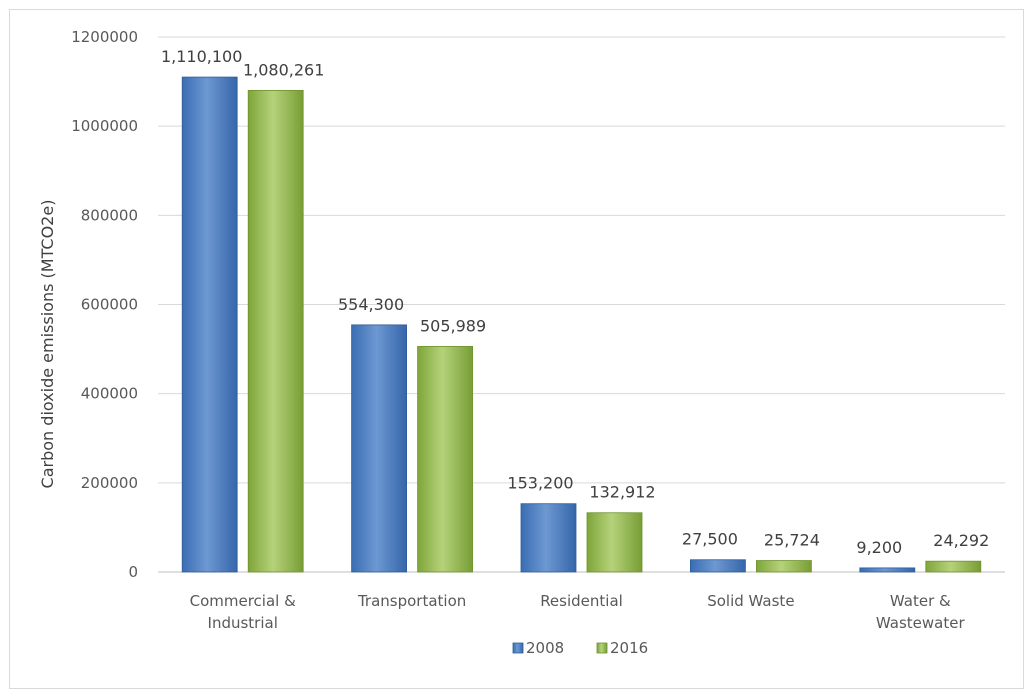 This screenshot has width=1036, height=698. What do you see at coordinates (104, 37) in the screenshot?
I see `y-tick-label: 1200000` at bounding box center [104, 37].